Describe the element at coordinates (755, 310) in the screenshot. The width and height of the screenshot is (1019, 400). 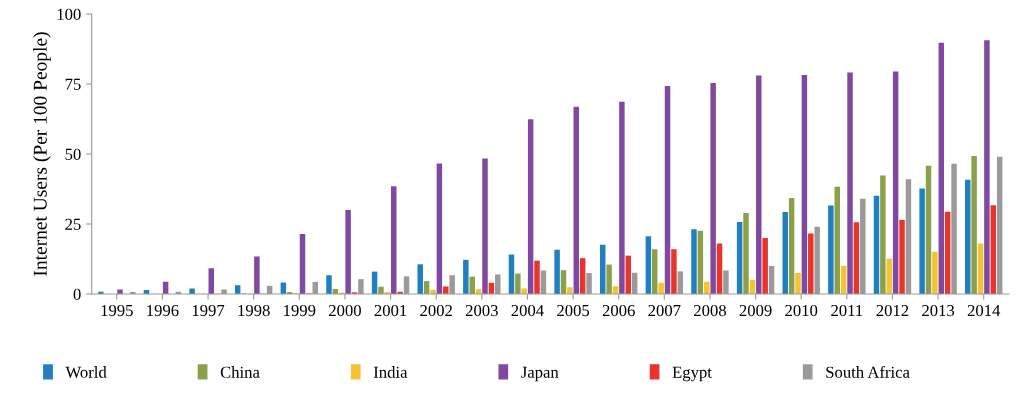
I see `x-tick-label: 2009` at that location.